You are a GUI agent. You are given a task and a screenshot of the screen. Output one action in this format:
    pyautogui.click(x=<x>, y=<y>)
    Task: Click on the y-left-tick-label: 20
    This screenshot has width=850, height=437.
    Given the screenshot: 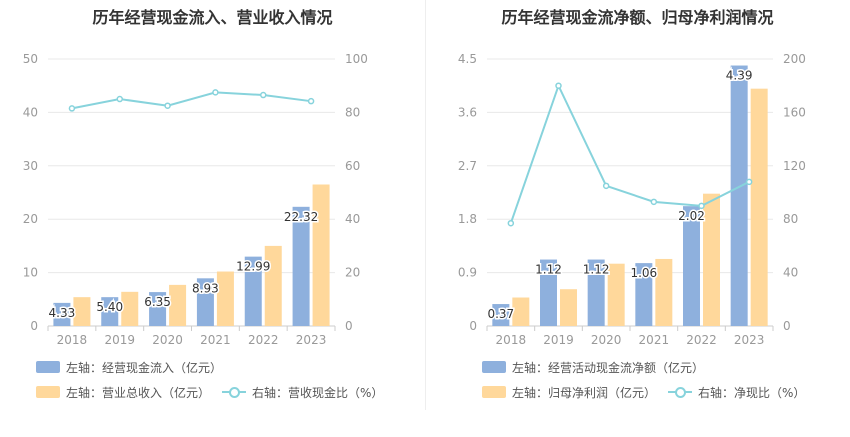 What is the action you would take?
    pyautogui.click(x=30, y=219)
    